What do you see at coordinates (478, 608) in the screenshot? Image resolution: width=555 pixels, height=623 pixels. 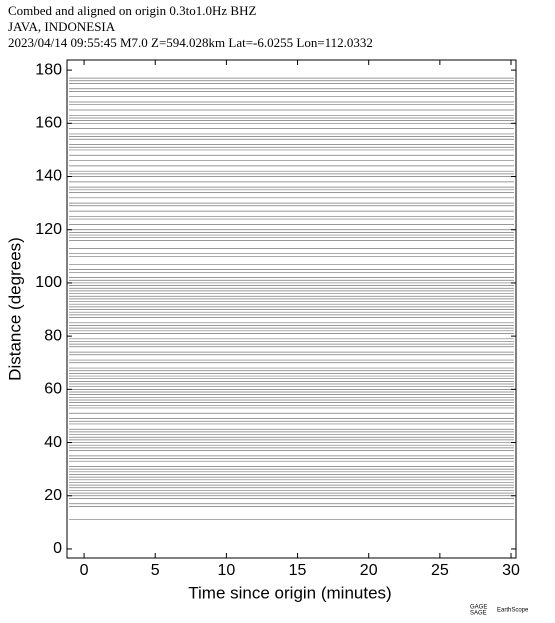 I see `logo-text: GAGE` at bounding box center [478, 608].